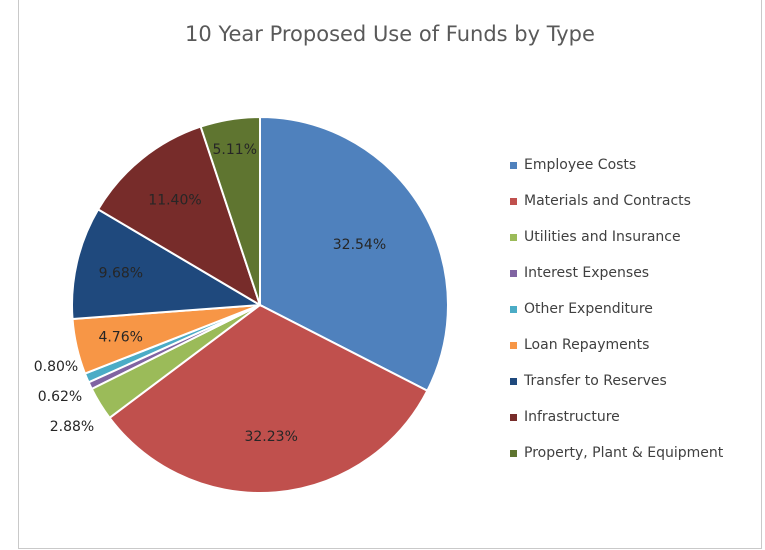 The width and height of the screenshot is (765, 550). What do you see at coordinates (390, 34) in the screenshot?
I see `chart-title: 10 Year Proposed Use of Funds by Type` at bounding box center [390, 34].